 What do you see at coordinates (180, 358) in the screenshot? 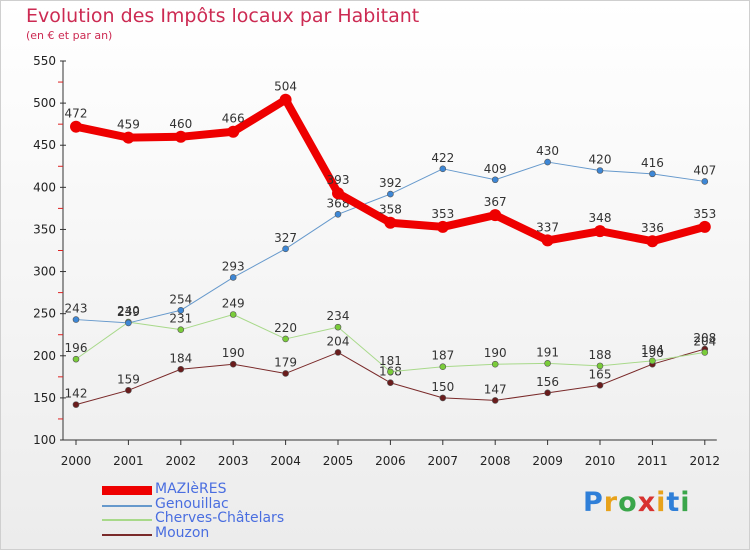
I see `data-label: 184` at bounding box center [180, 358].